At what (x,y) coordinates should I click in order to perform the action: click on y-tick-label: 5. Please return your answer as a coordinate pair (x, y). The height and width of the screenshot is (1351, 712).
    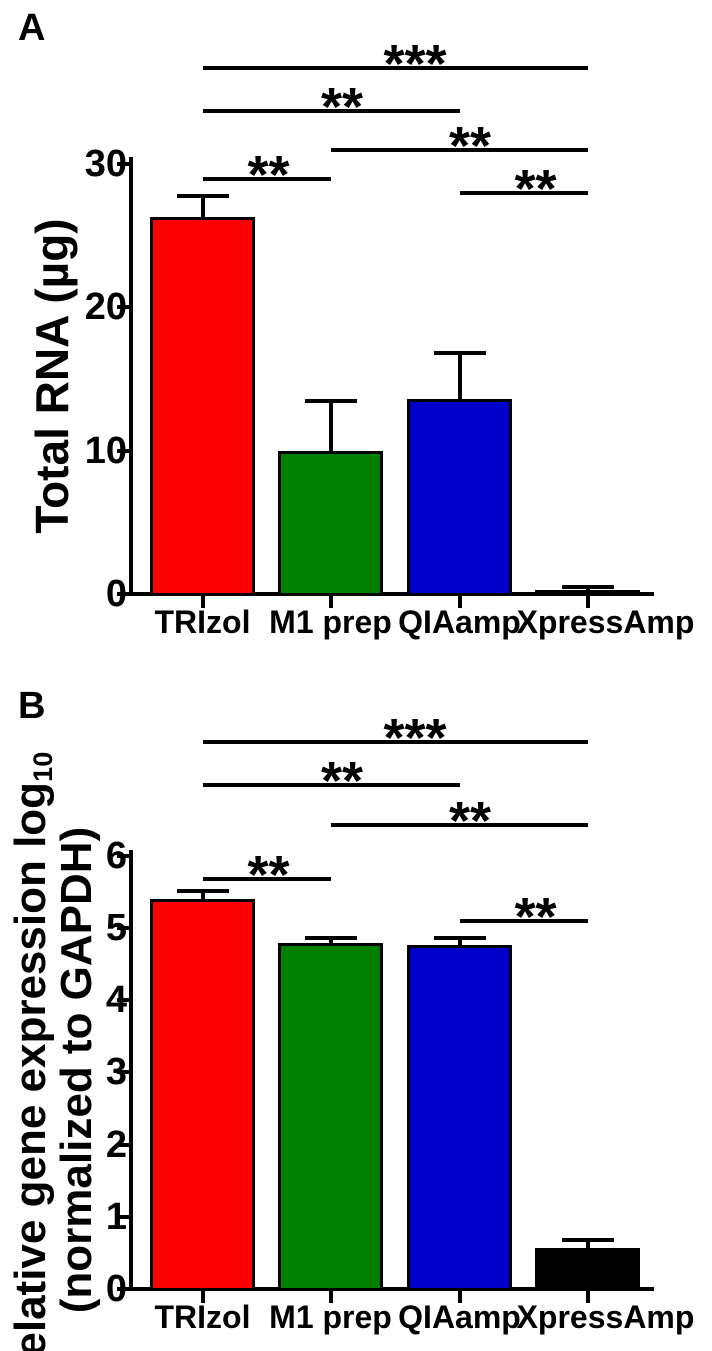
    Looking at the image, I should click on (116, 928).